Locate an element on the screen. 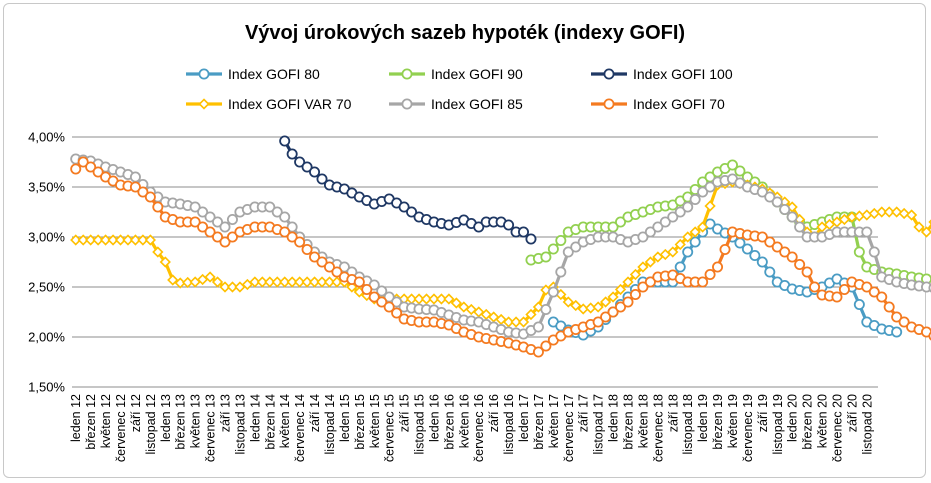 The image size is (931, 483). x-tick-label: listopad 16 is located at coordinates (509, 424).